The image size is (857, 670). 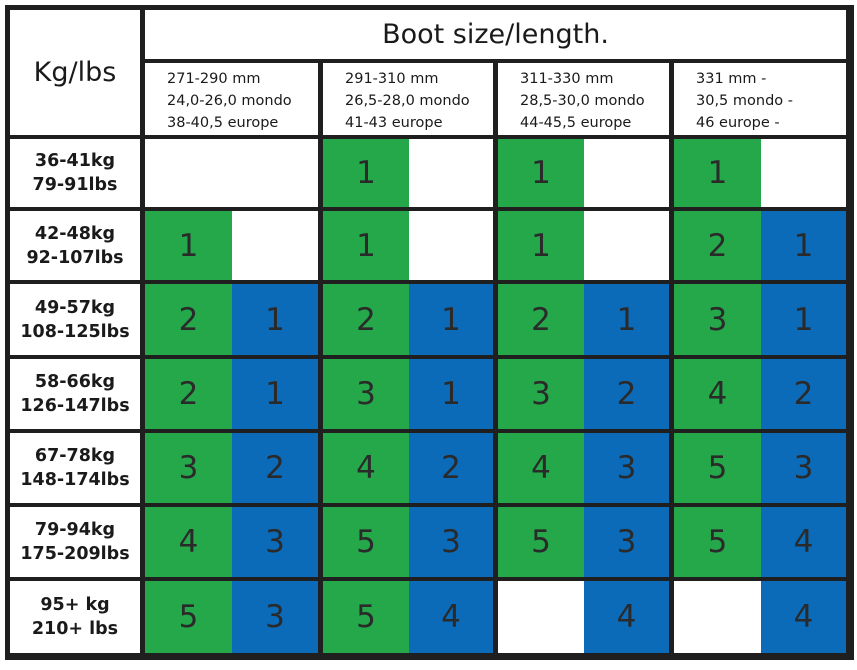 What do you see at coordinates (75, 233) in the screenshot?
I see `weight-kg: 42-48kg` at bounding box center [75, 233].